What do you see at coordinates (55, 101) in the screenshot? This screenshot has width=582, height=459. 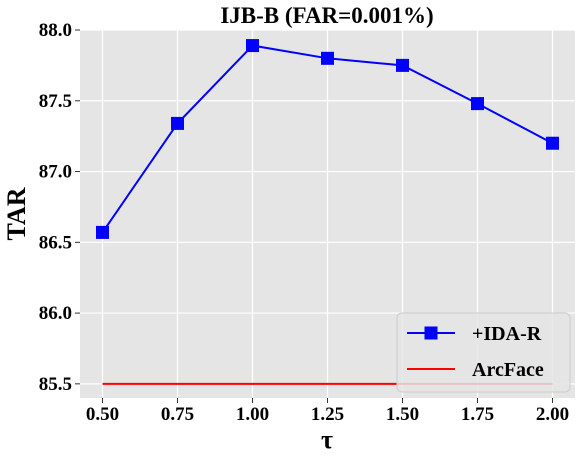 I see `y-tick-label: 87.5` at bounding box center [55, 101].